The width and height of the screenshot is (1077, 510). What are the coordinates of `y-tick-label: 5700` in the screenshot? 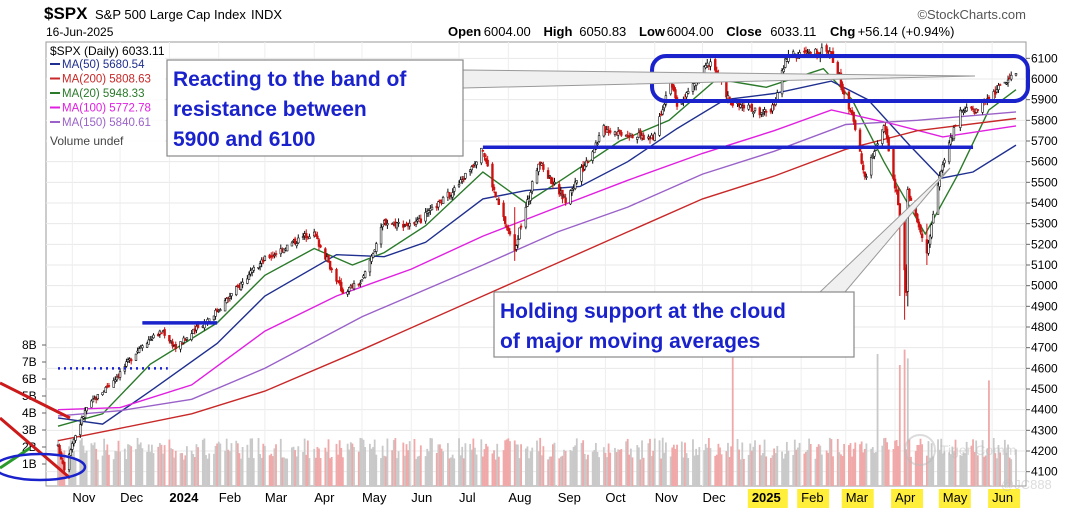 It's located at (1044, 141).